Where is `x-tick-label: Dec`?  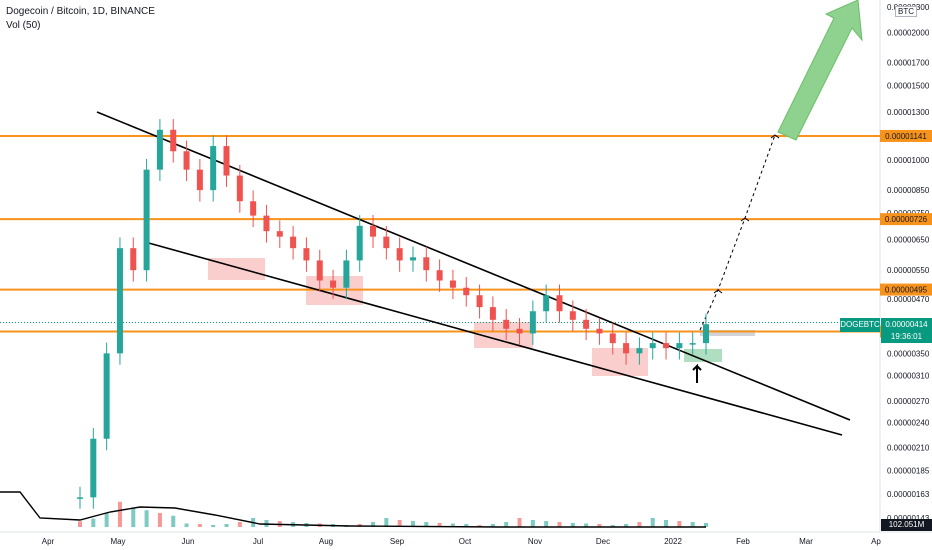
x-tick-label: Dec is located at coordinates (603, 541).